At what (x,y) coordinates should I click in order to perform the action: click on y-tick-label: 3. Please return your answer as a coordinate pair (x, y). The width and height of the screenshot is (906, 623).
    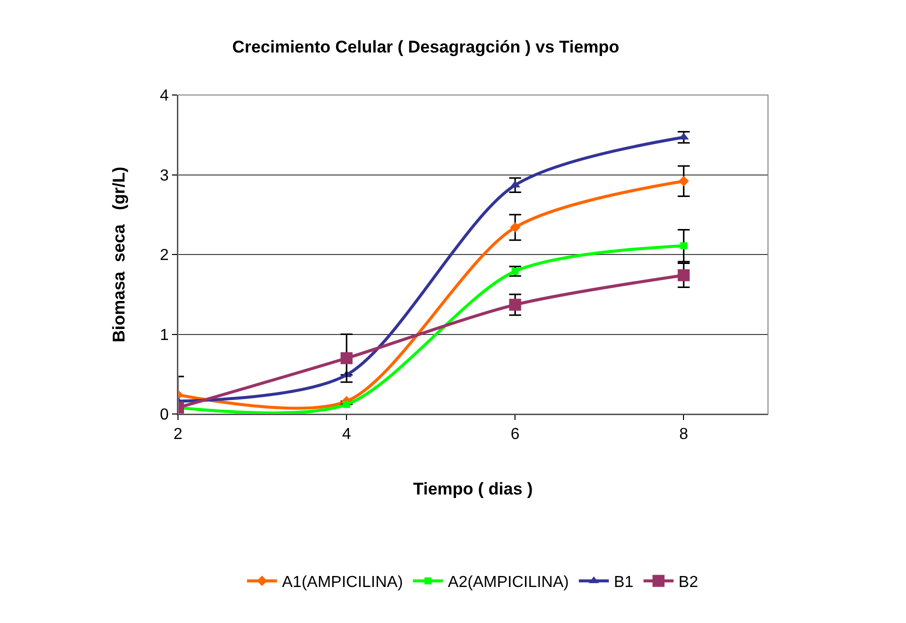
    Looking at the image, I should click on (164, 175).